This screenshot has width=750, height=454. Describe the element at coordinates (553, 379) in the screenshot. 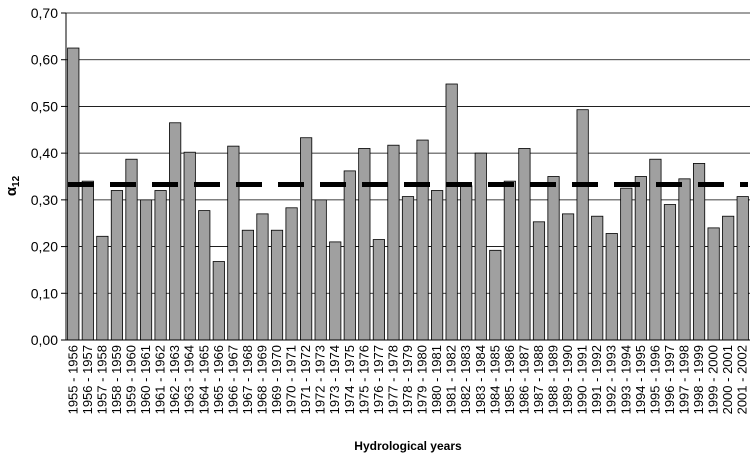

I see `x-tick-label: 1988 - 1989` at that location.